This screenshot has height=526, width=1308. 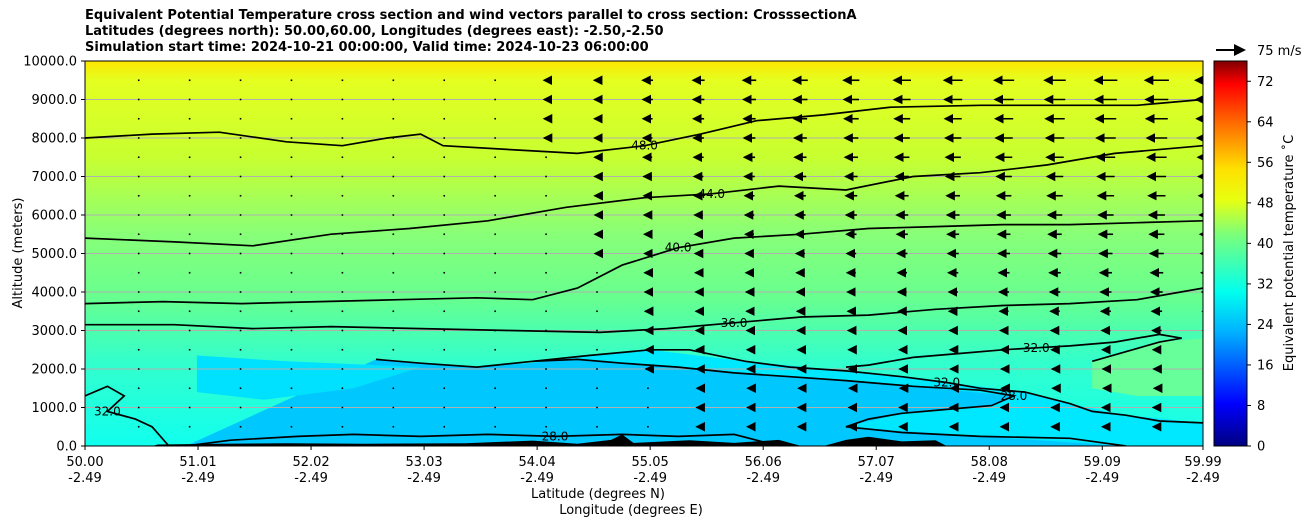 I want to click on y-tick-label: 2000.0, so click(x=55, y=370).